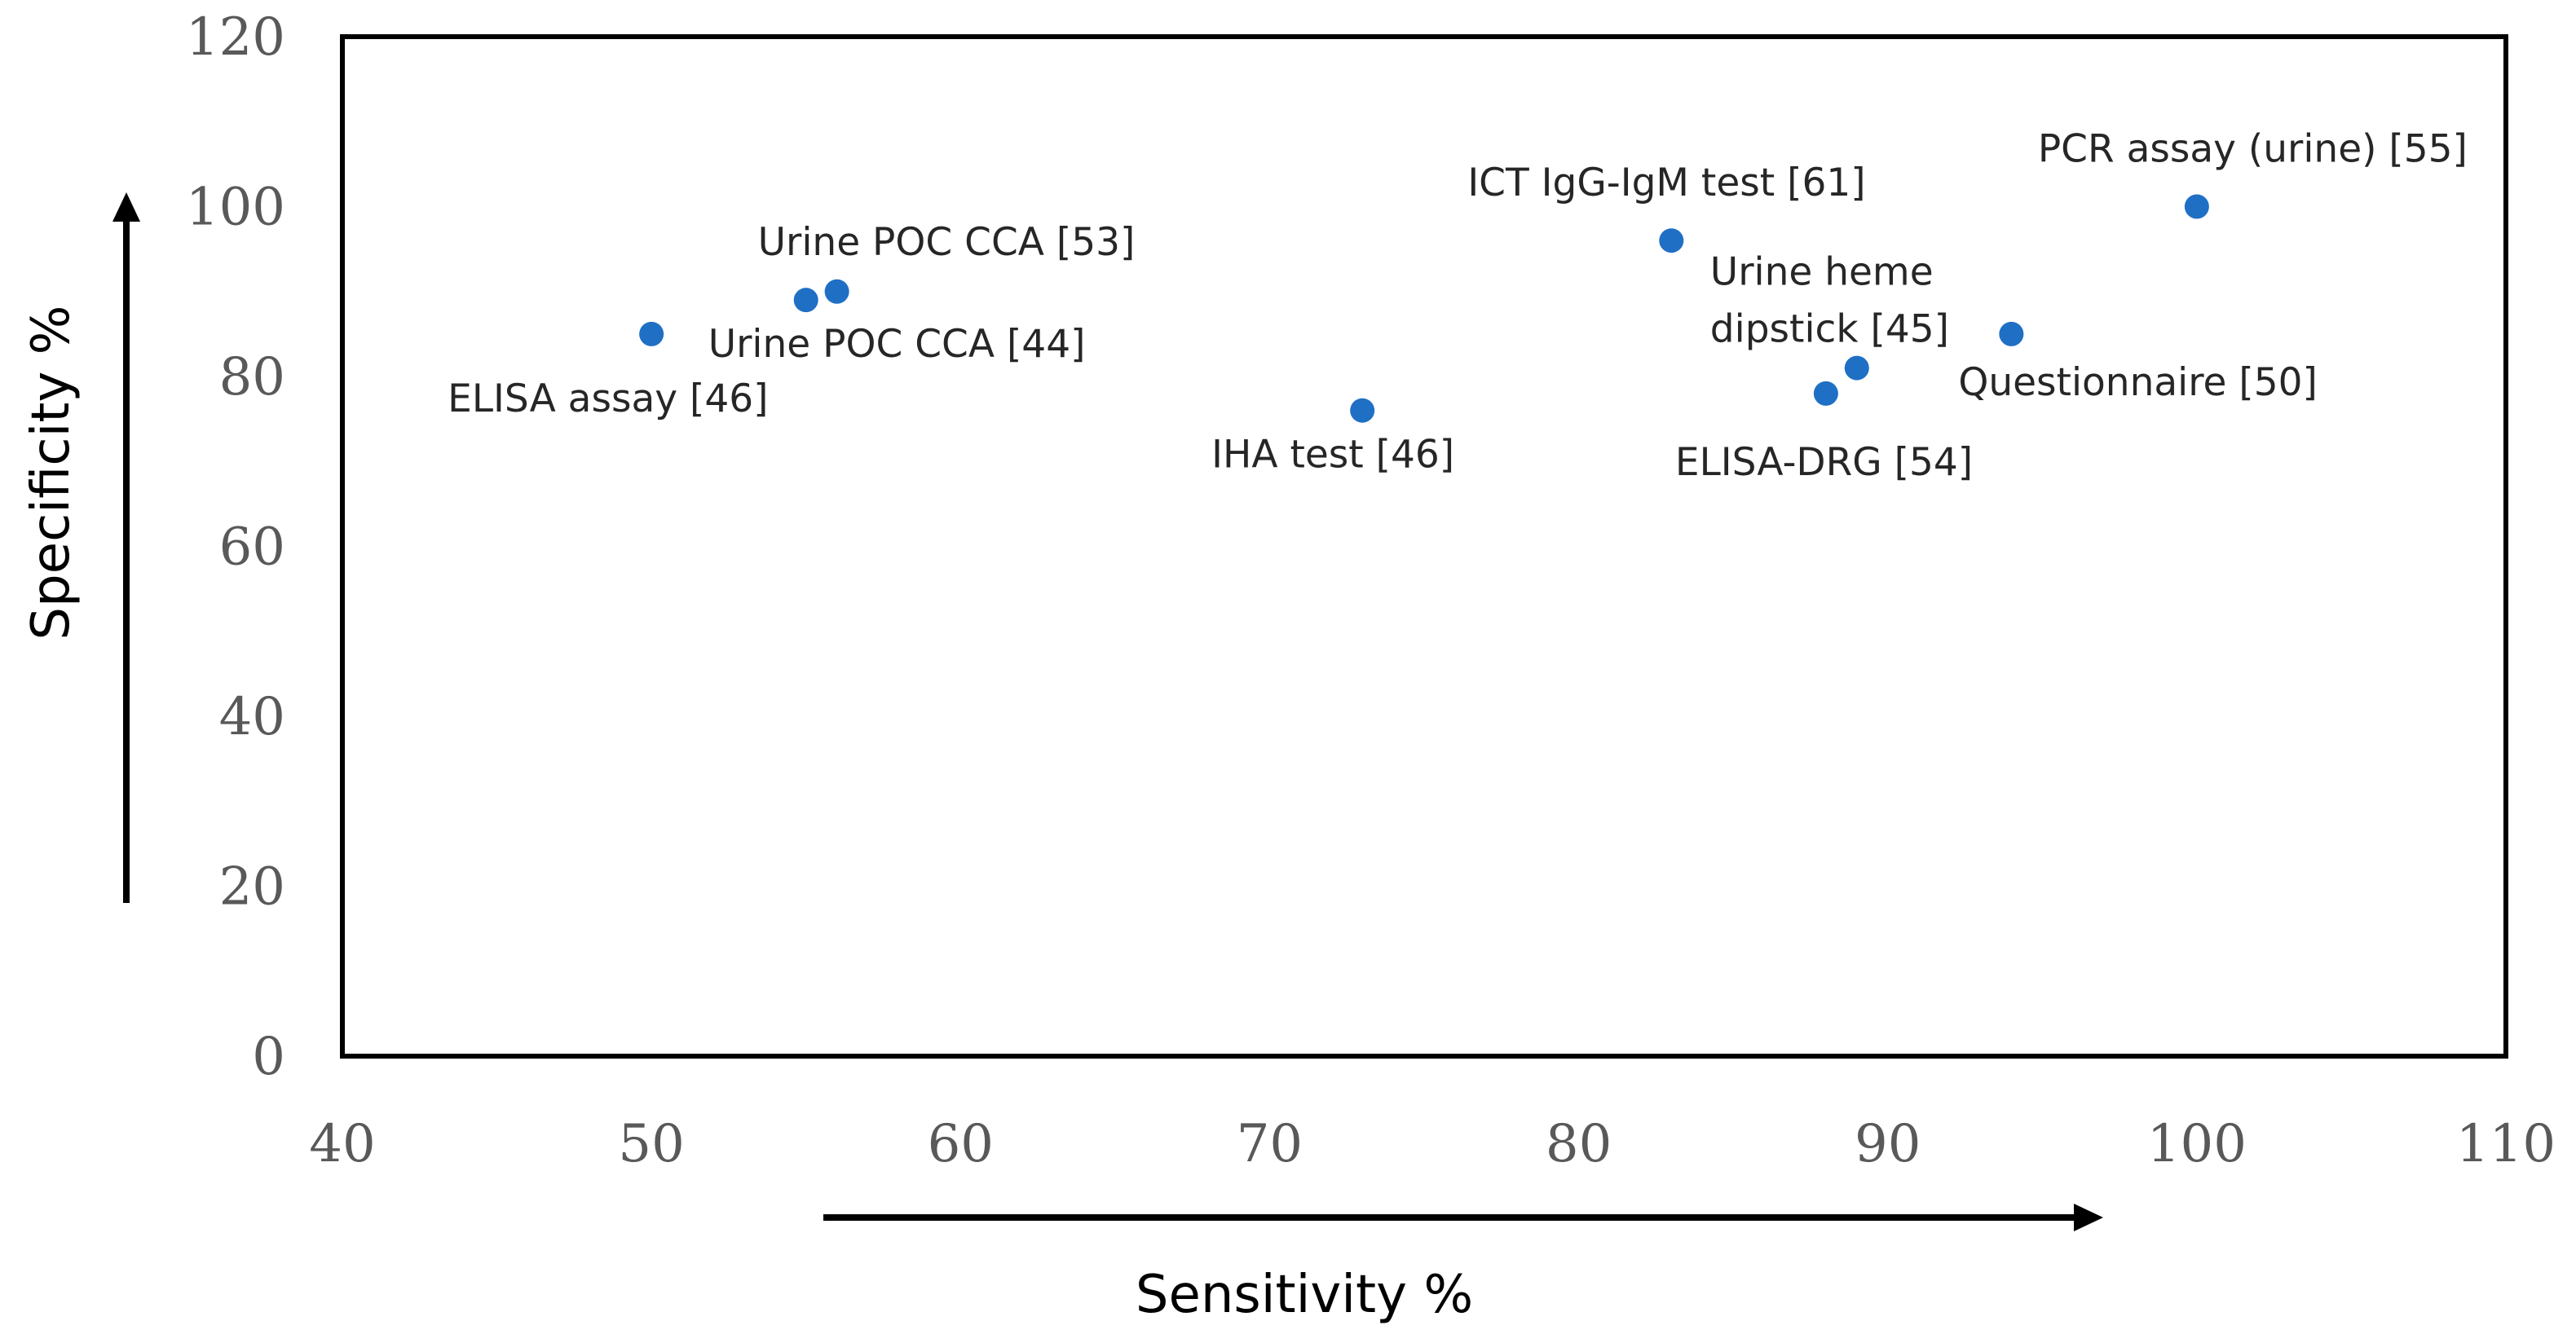  What do you see at coordinates (1666, 183) in the screenshot?
I see `point-label: ICT IgG-IgM test [61]` at bounding box center [1666, 183].